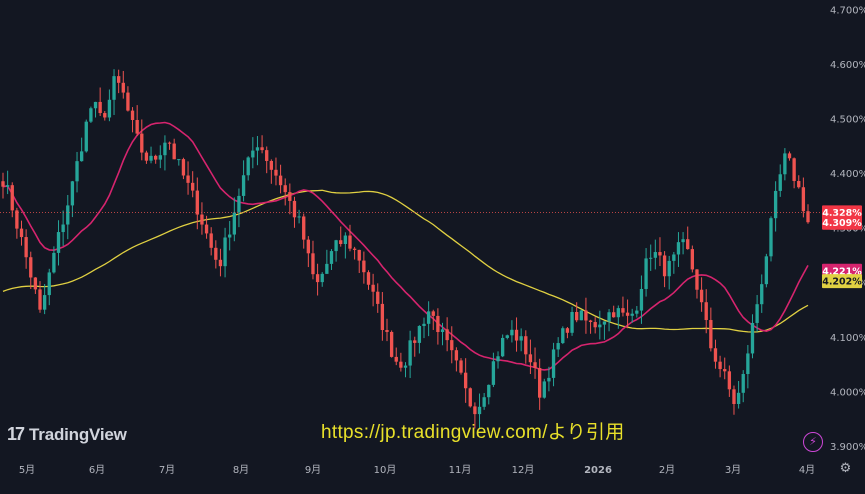 Image resolution: width=865 pixels, height=494 pixels. Describe the element at coordinates (842, 247) in the screenshot. I see `price-tags: 4.328%4.309% 4.221%4.202%` at that location.